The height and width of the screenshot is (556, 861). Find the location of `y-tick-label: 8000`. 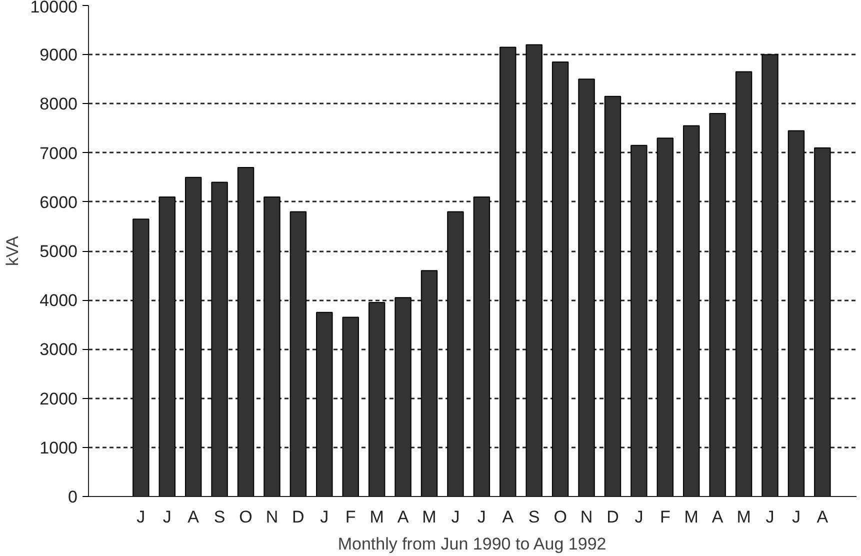

y-tick-label: 8000 is located at coordinates (59, 104).